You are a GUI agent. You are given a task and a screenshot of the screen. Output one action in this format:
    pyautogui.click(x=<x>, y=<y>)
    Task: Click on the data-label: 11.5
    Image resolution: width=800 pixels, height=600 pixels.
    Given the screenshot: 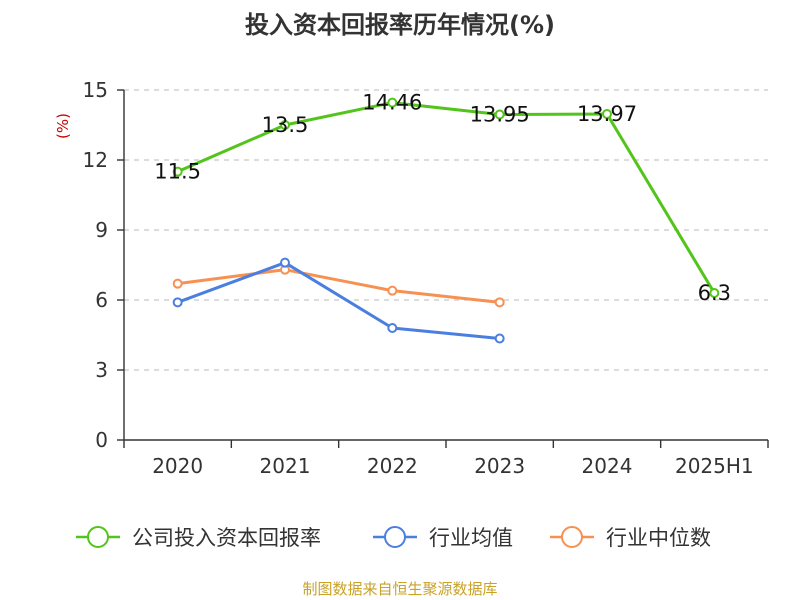 What is the action you would take?
    pyautogui.click(x=177, y=172)
    